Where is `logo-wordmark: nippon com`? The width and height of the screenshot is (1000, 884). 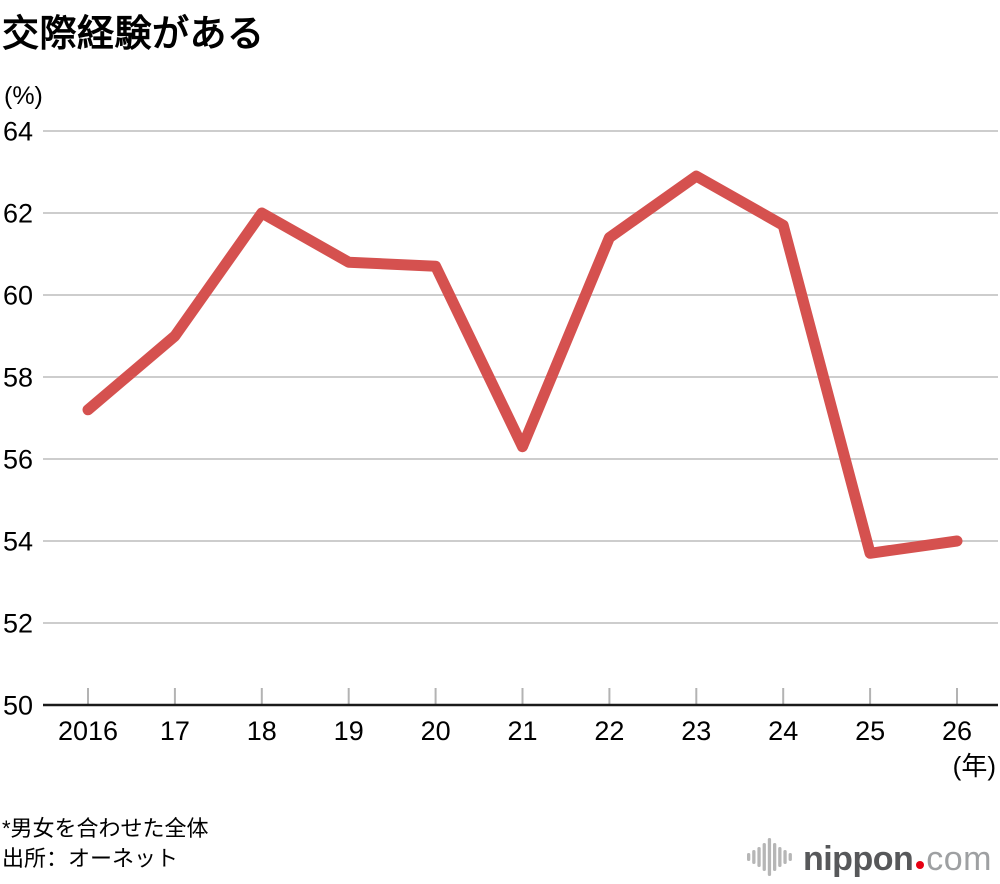
logo-wordmark: nippon com is located at coordinates (897, 859).